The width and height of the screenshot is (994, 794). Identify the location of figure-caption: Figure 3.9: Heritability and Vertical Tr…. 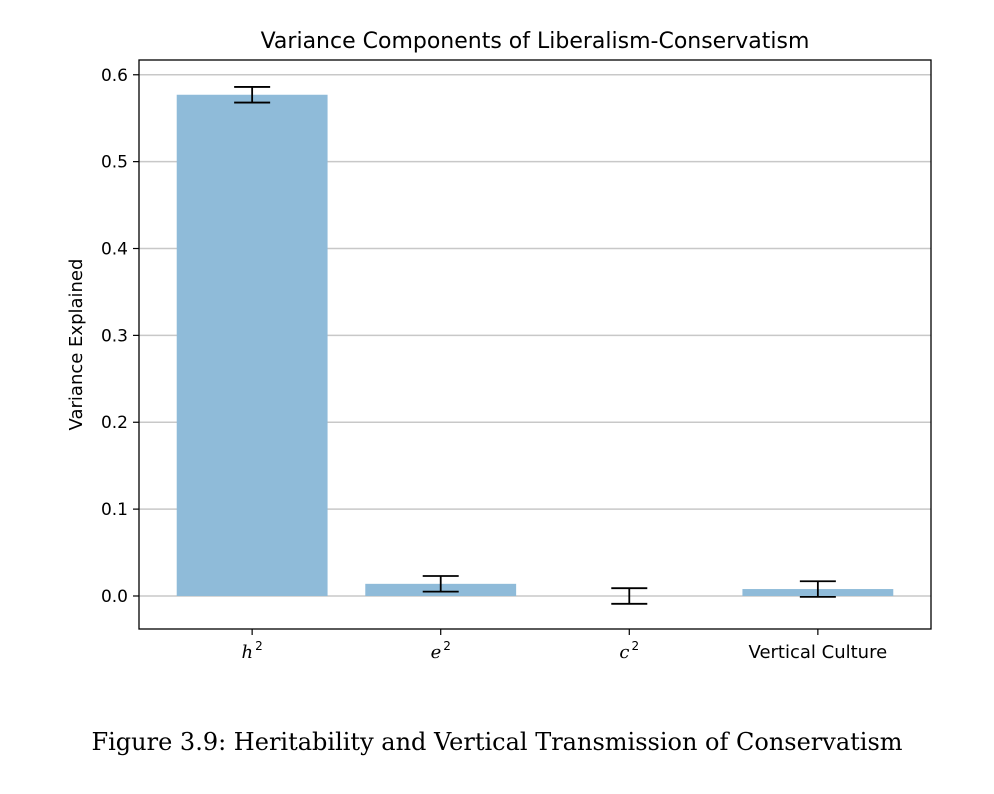
(497, 742).